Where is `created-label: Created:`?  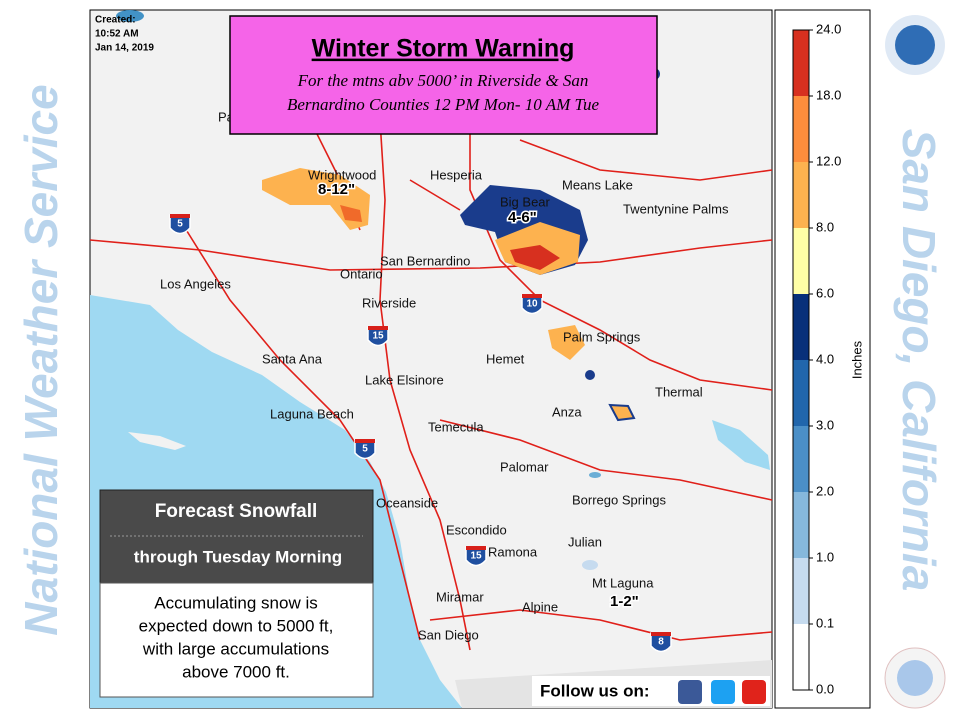 created-label: Created: is located at coordinates (115, 20).